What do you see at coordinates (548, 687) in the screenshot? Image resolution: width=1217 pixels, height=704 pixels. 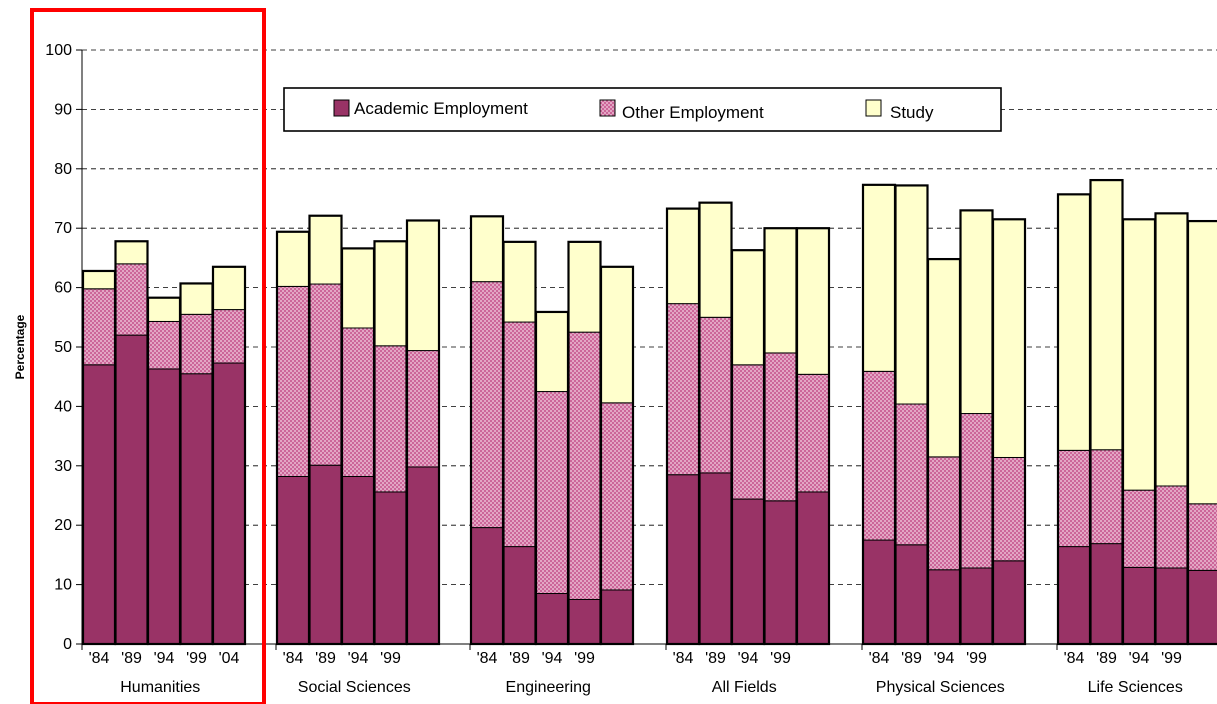 I see `category-label: Engineering` at bounding box center [548, 687].